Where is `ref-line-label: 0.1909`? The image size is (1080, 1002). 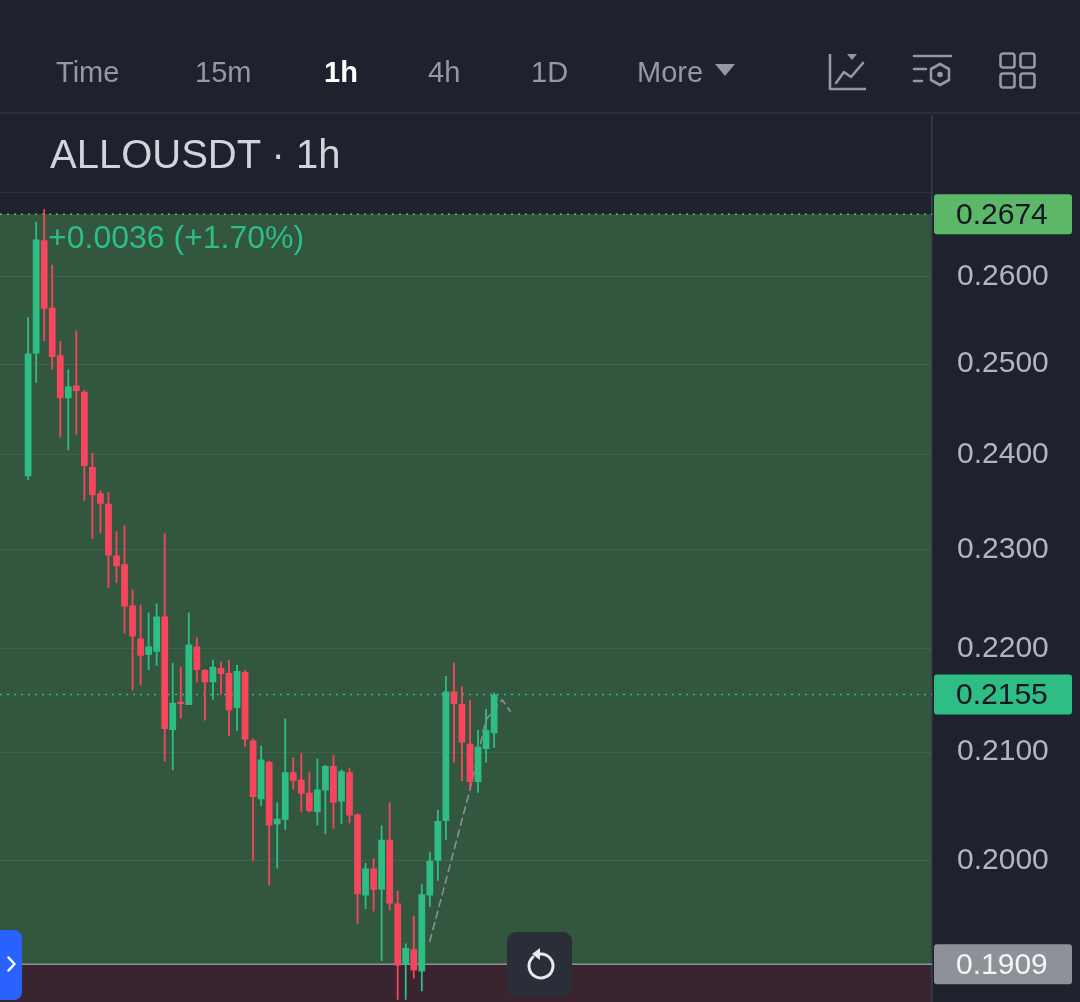 ref-line-label: 0.1909 is located at coordinates (1002, 963).